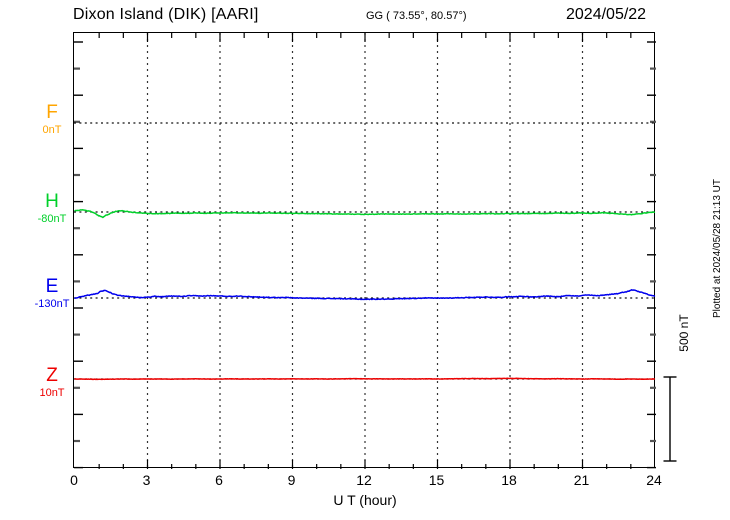 This screenshot has width=730, height=520. What do you see at coordinates (52, 375) in the screenshot?
I see `channel-name-Z: Z` at bounding box center [52, 375].